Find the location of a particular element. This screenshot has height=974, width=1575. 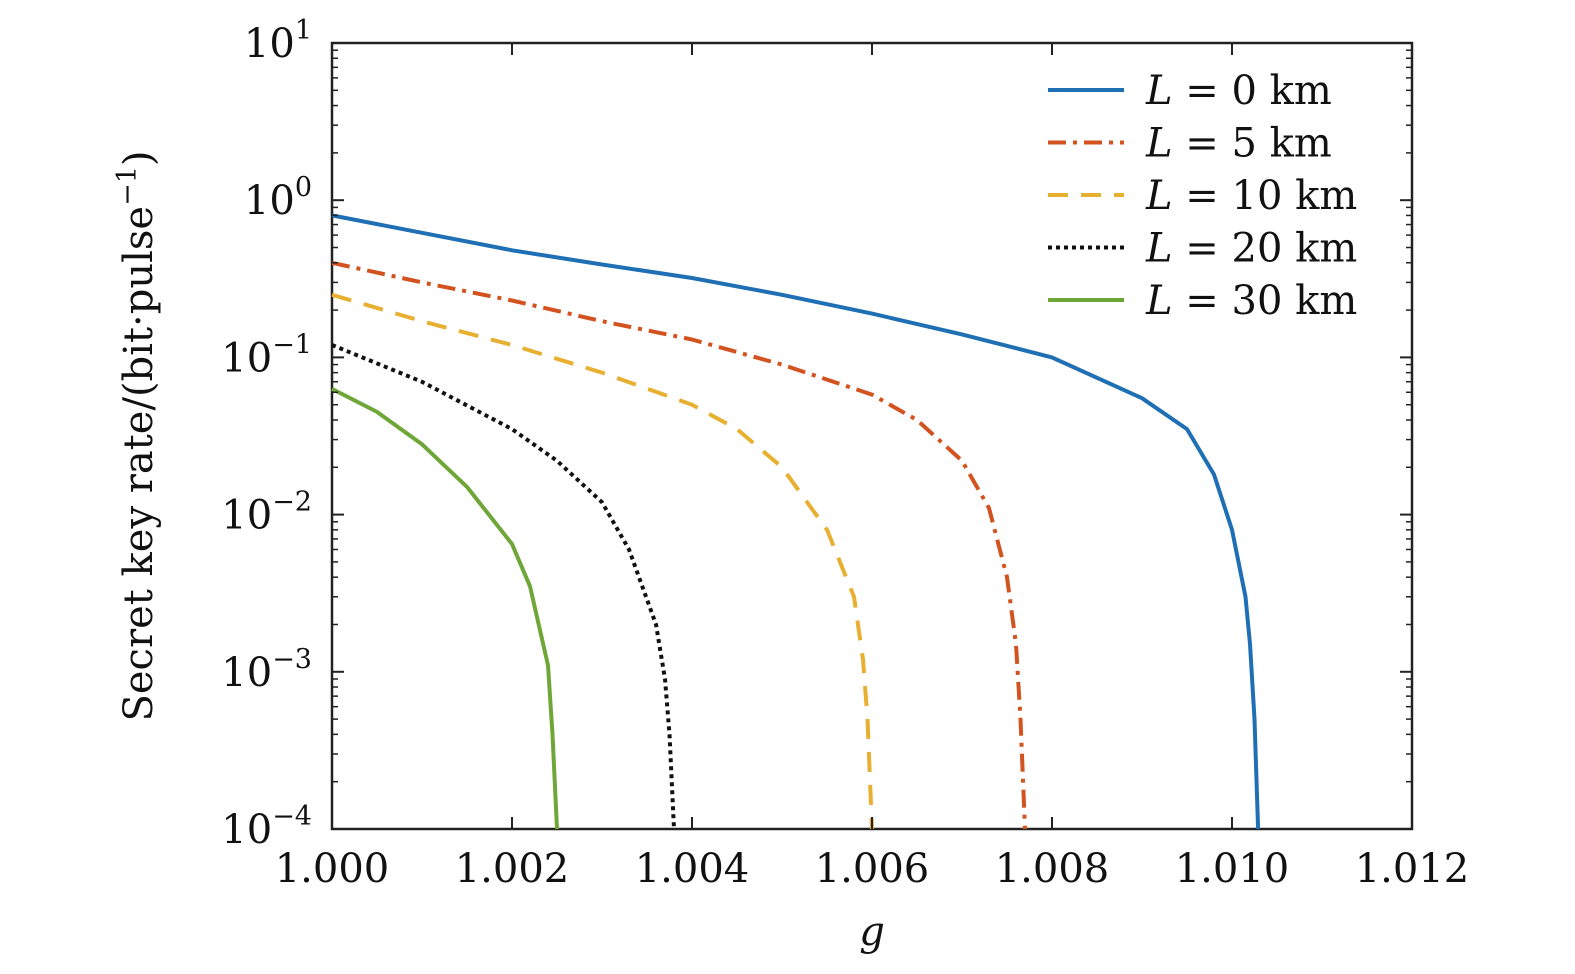

legend-label: L = 5 km is located at coordinates (1238, 144).